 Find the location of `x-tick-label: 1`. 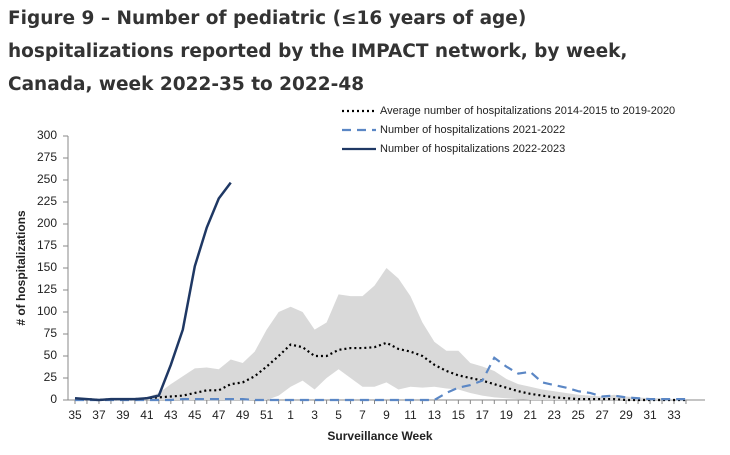

x-tick-label: 1 is located at coordinates (290, 415).